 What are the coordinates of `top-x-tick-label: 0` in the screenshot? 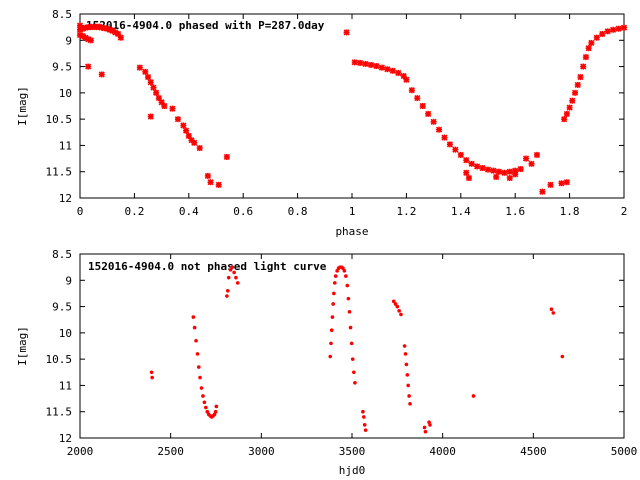 It's located at (80, 211).